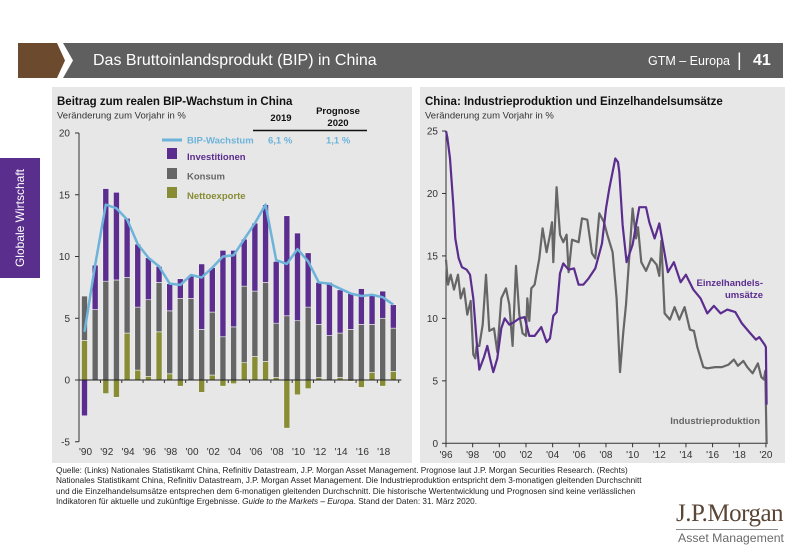 This screenshot has width=800, height=554. I want to click on forecast-col-2019: 2019, so click(280, 118).